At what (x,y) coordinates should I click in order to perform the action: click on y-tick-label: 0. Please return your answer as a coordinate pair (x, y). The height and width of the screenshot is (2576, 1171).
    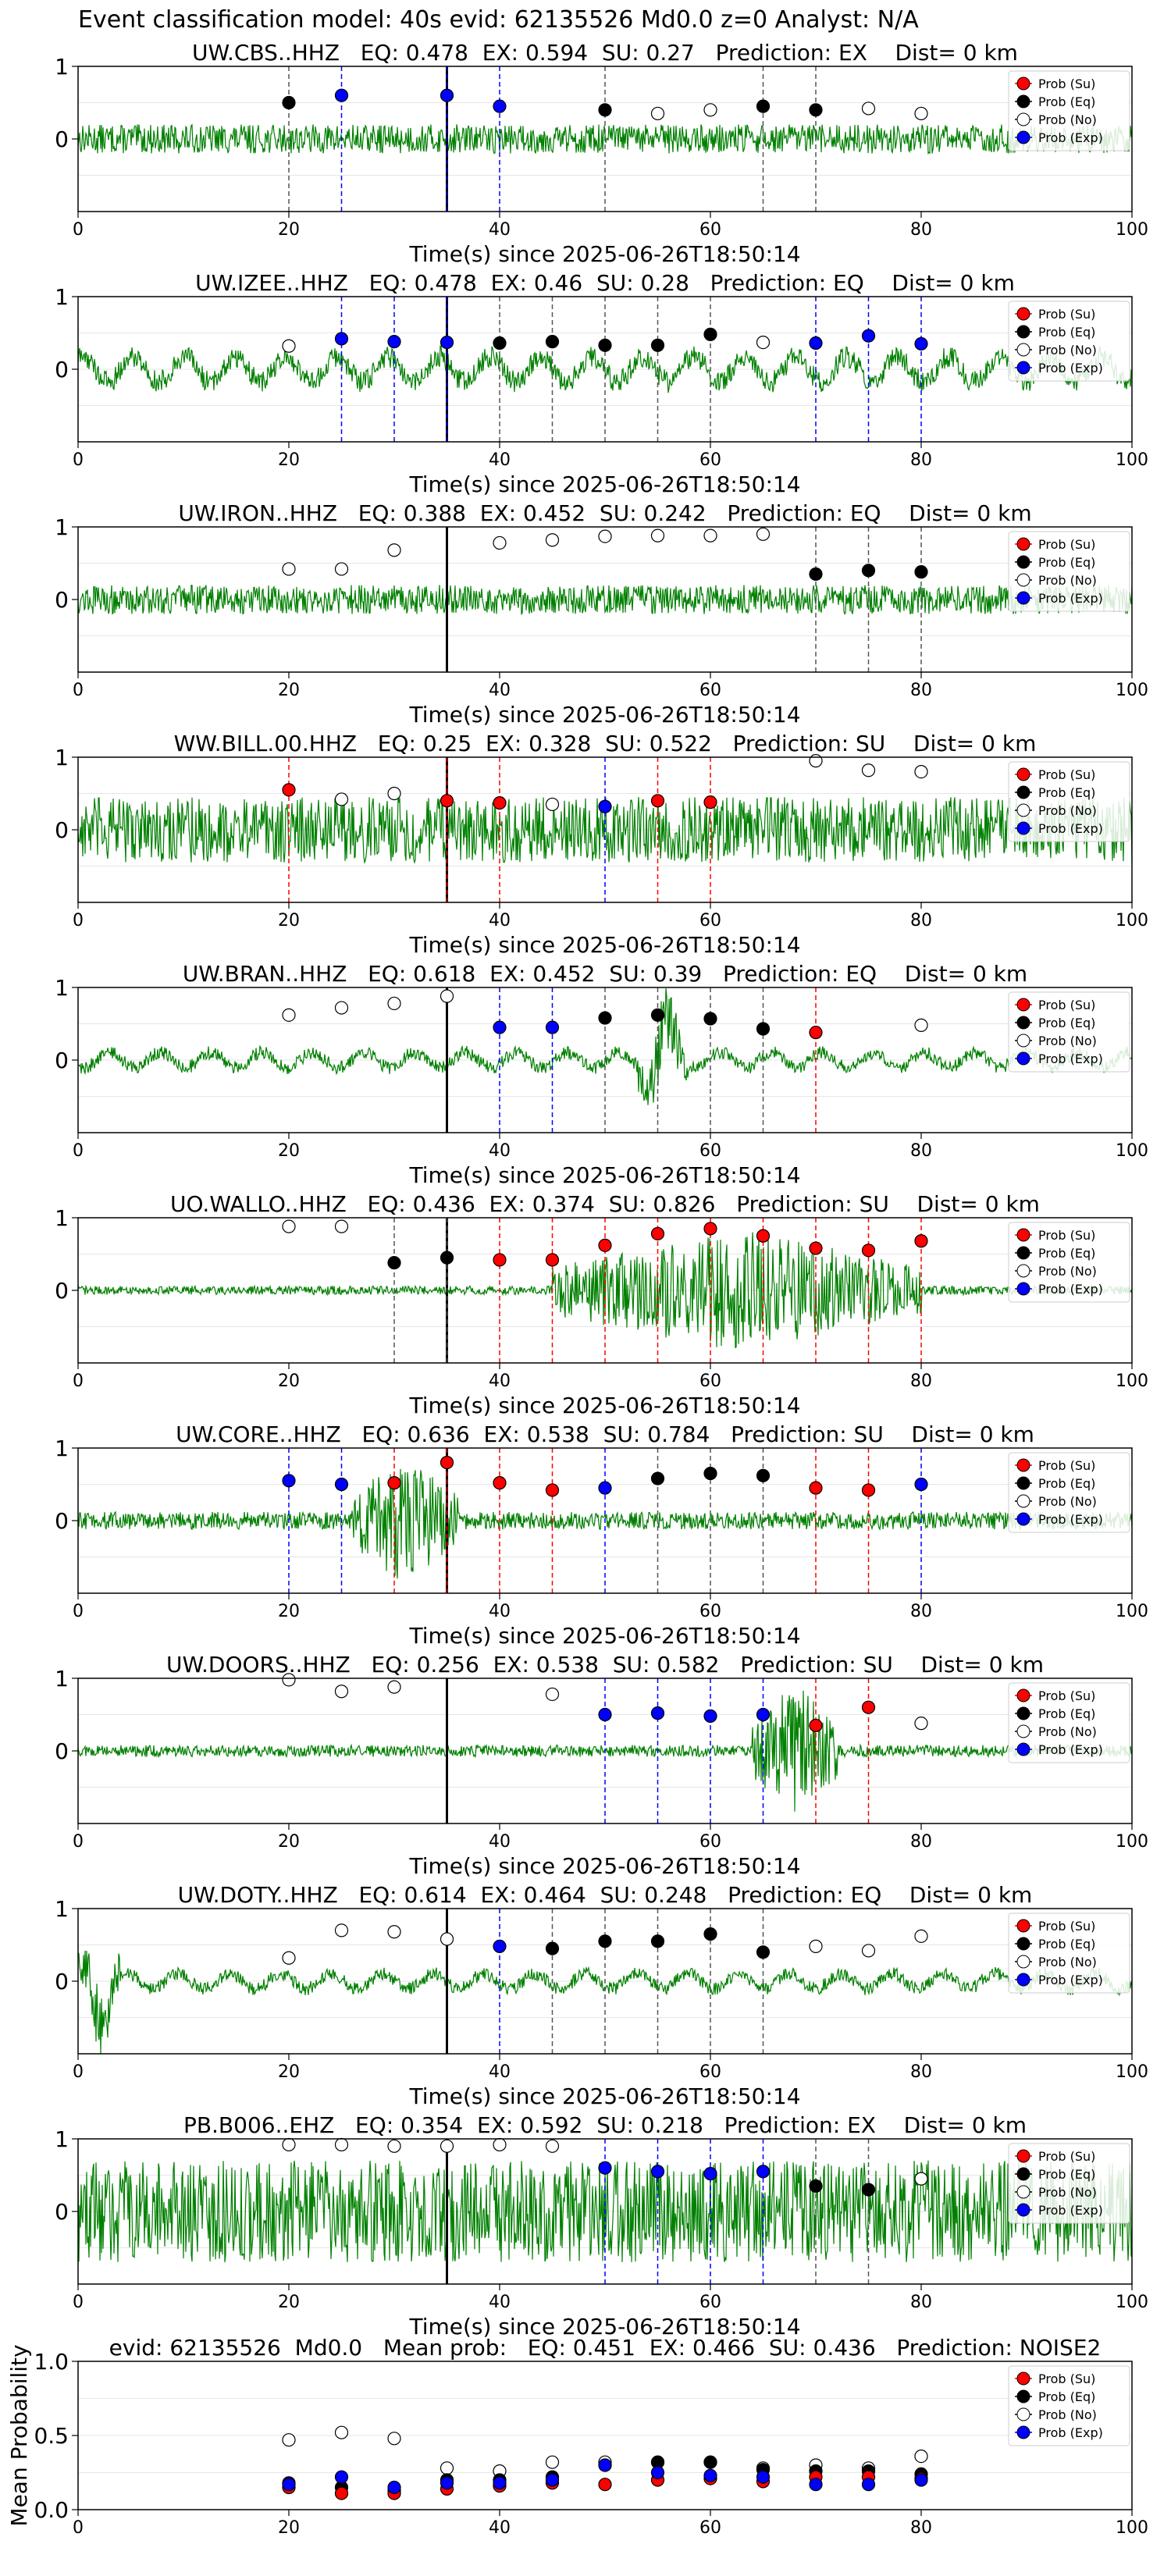
    Looking at the image, I should click on (62, 2212).